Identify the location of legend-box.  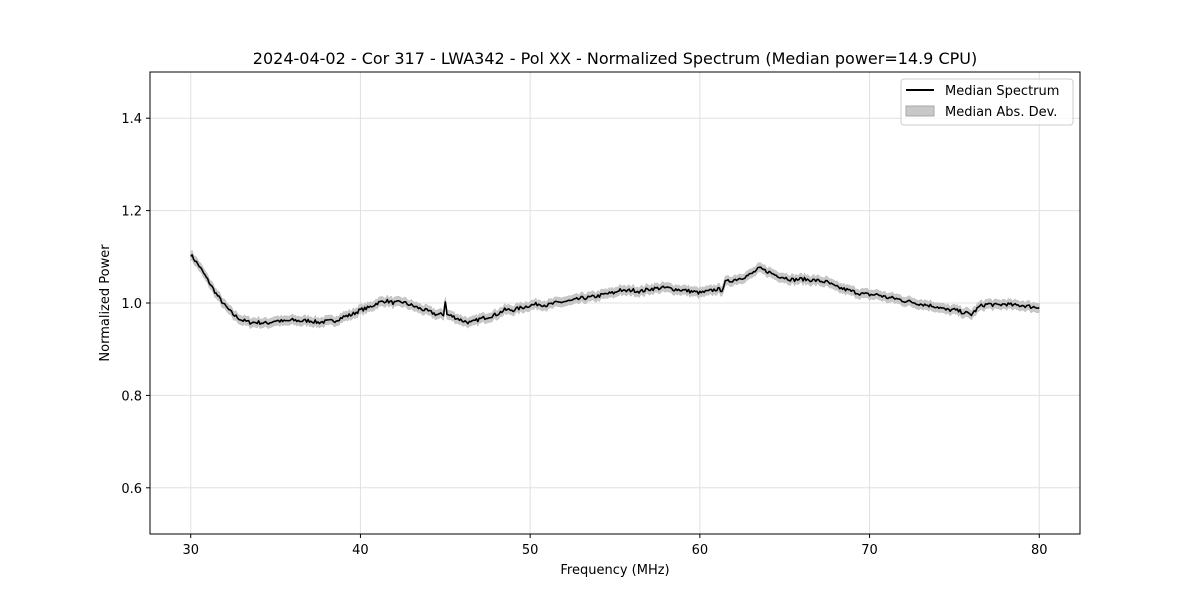
(987, 102).